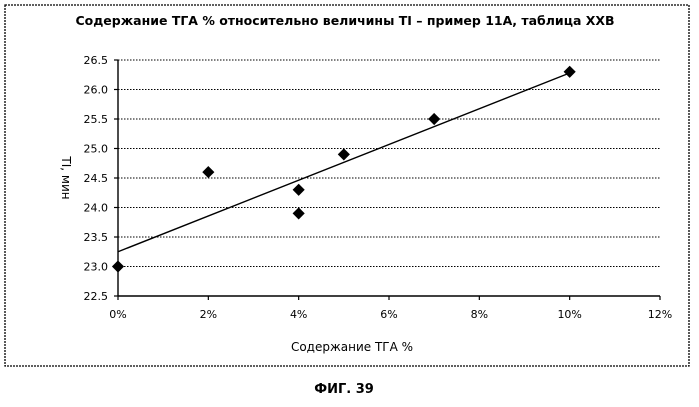 The width and height of the screenshot is (699, 407). I want to click on y-tick-label: 26.0, so click(96, 90).